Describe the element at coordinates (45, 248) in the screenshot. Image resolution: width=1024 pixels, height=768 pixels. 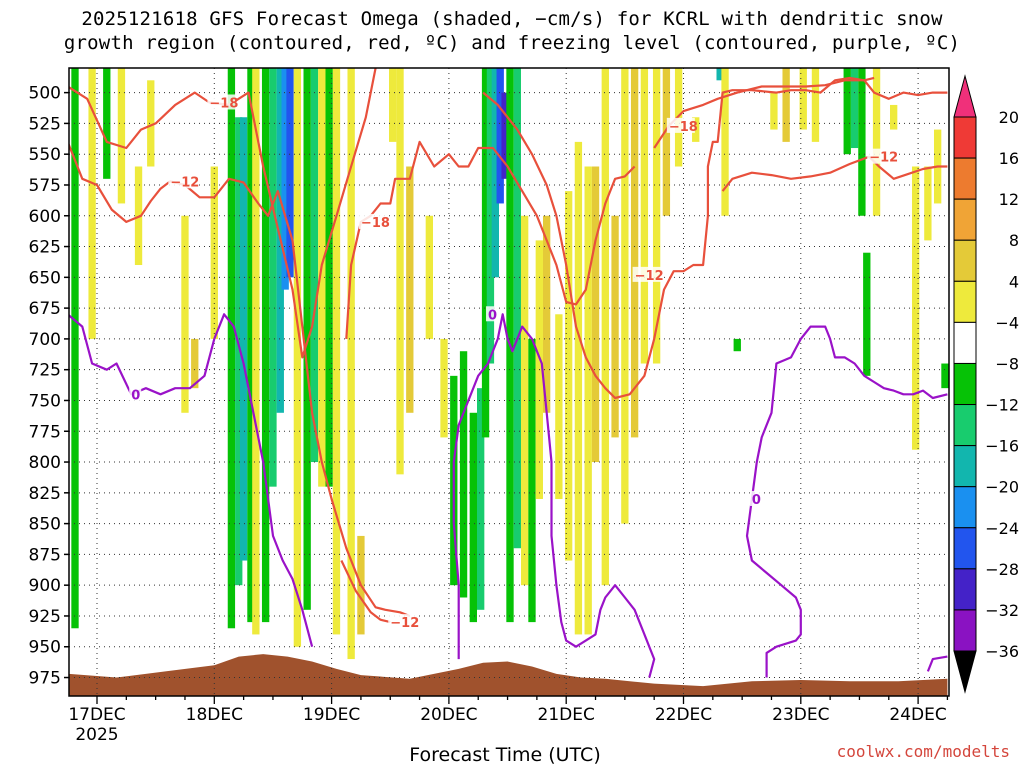
I see `y-tick-label: 625` at that location.